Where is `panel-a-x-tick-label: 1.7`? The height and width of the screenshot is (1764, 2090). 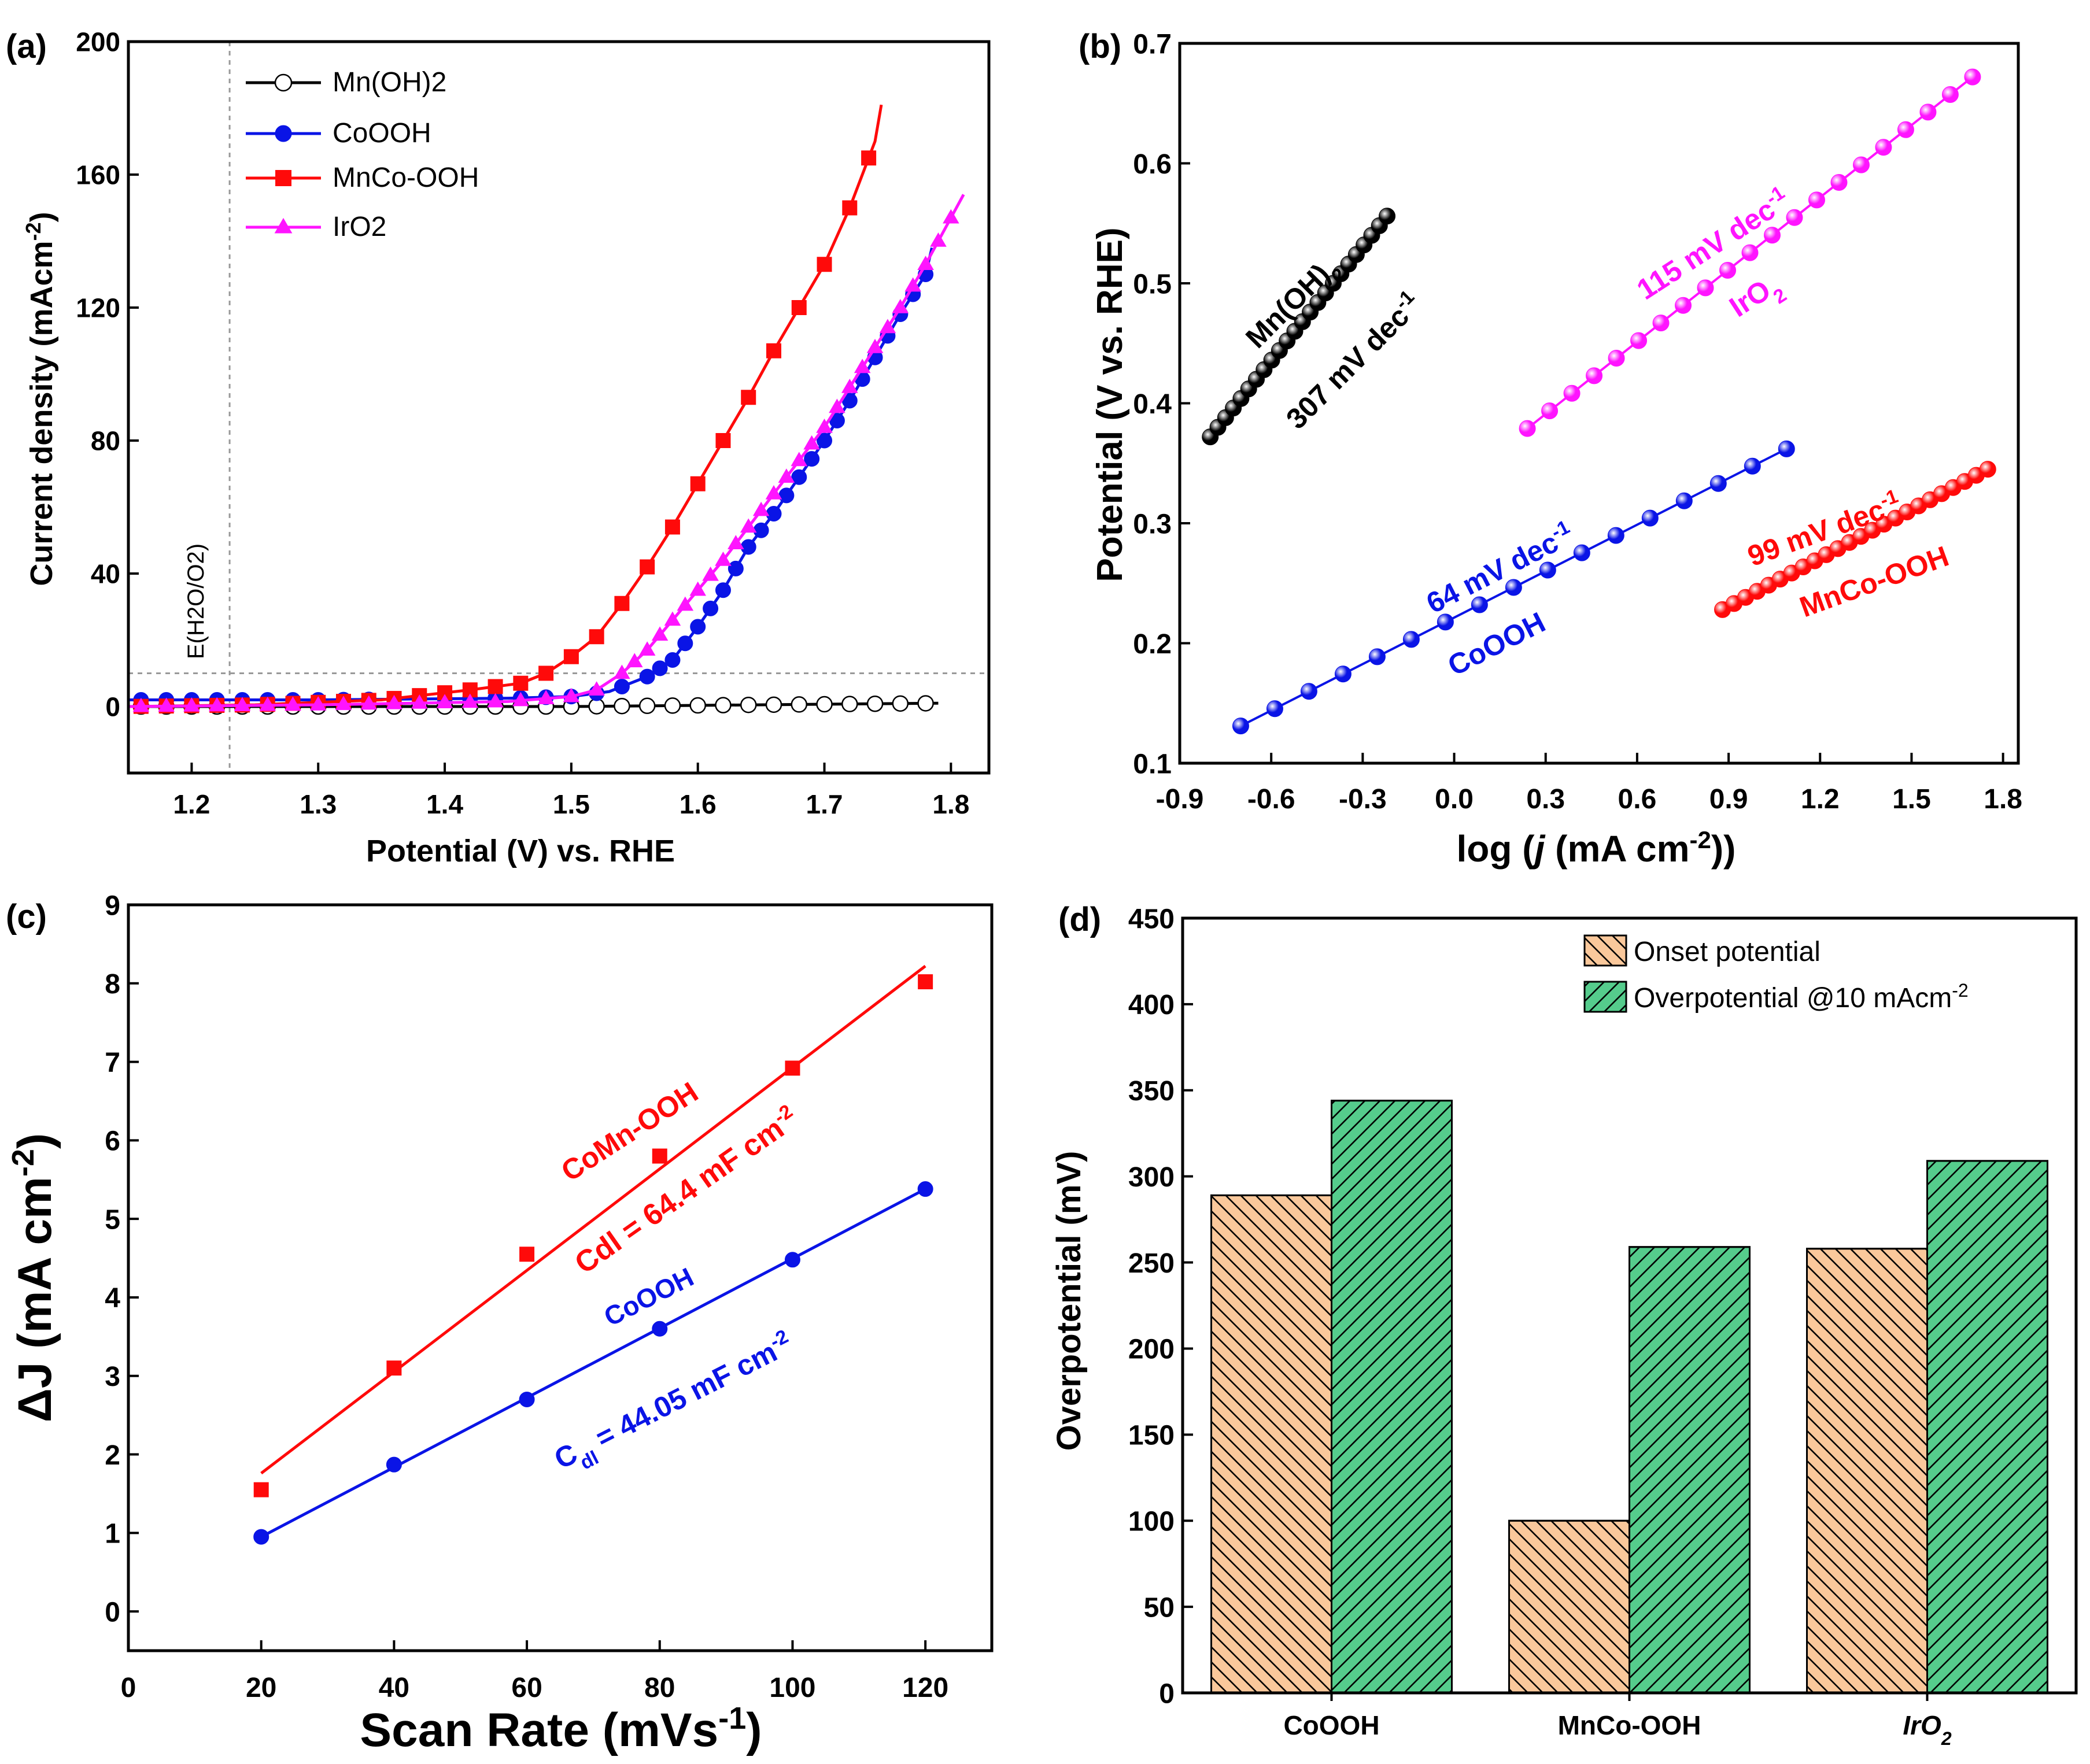
panel-a-x-tick-label: 1.7 is located at coordinates (824, 804).